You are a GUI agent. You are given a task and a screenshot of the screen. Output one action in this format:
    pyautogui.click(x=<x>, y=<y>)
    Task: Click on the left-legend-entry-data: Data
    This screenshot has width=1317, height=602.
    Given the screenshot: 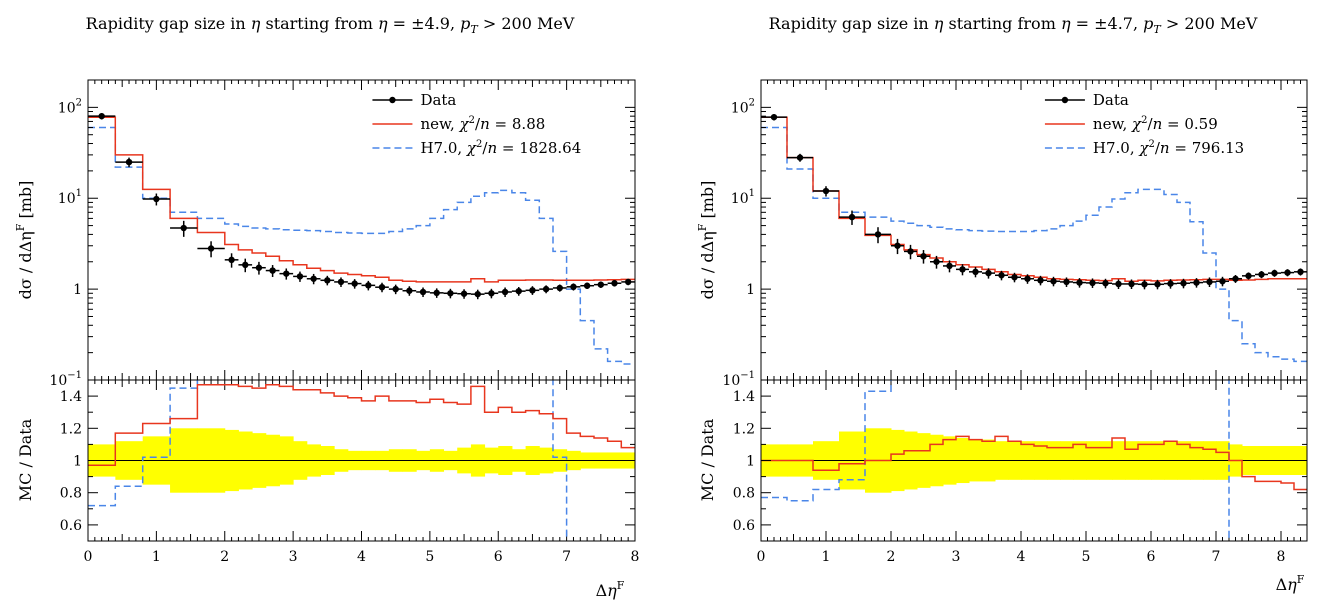 What is the action you would take?
    pyautogui.click(x=414, y=100)
    